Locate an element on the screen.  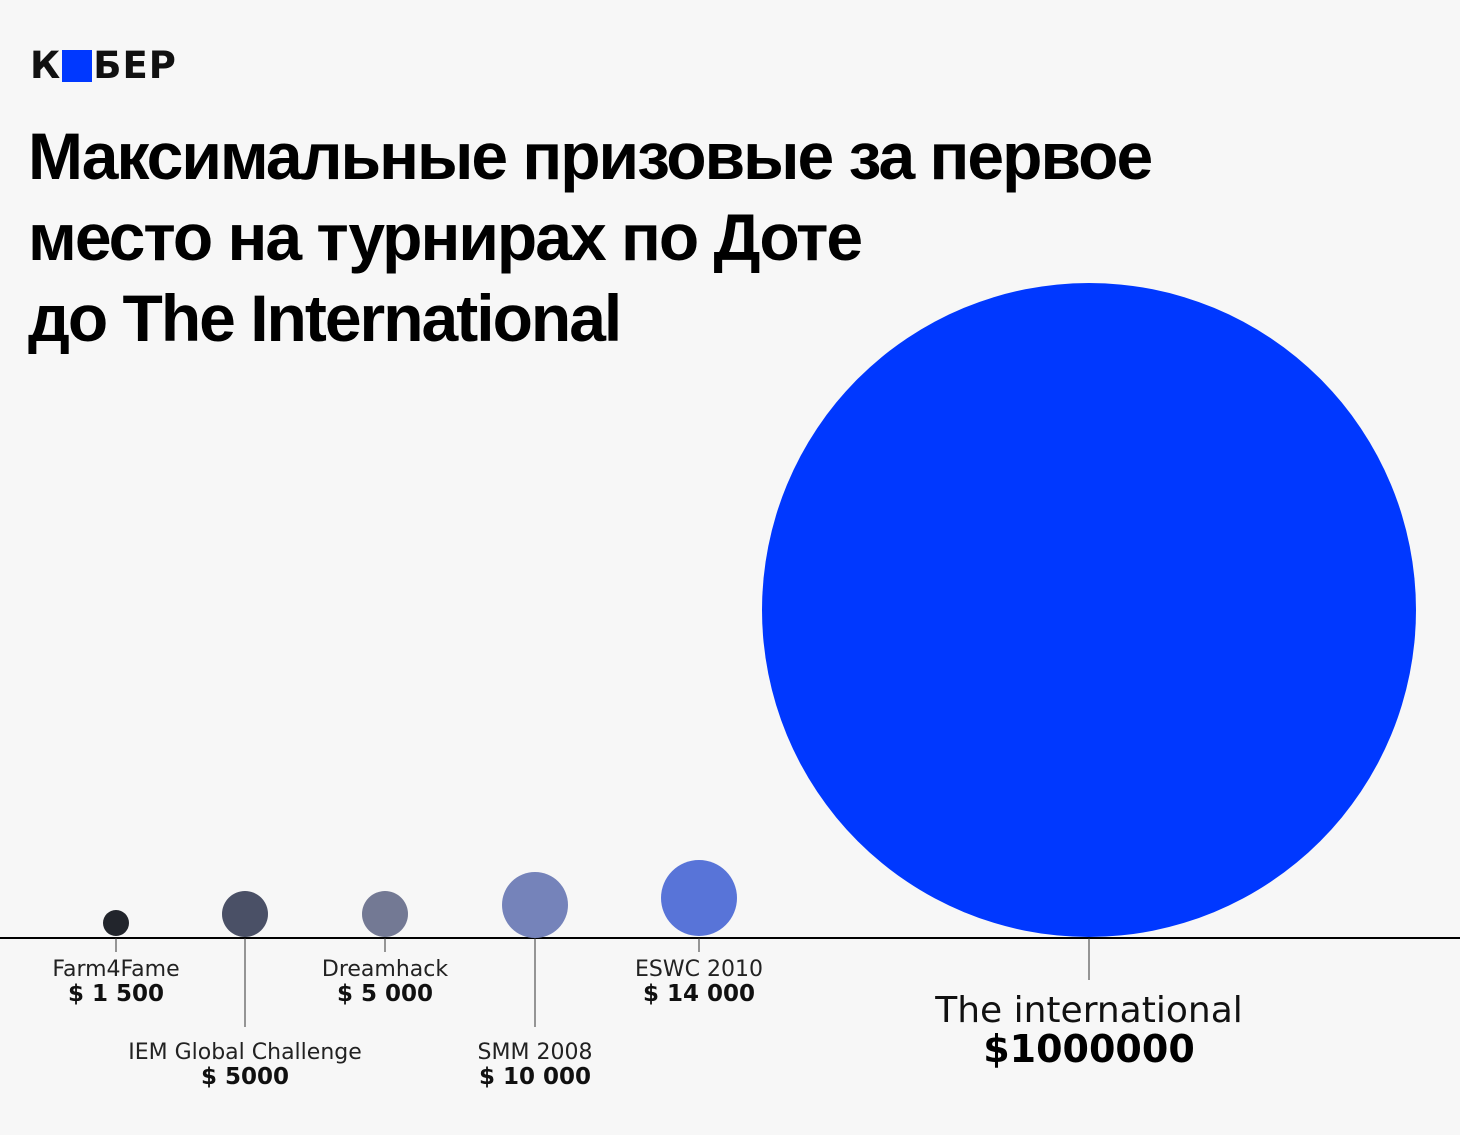
bubble-dreamhack is located at coordinates (385, 914).